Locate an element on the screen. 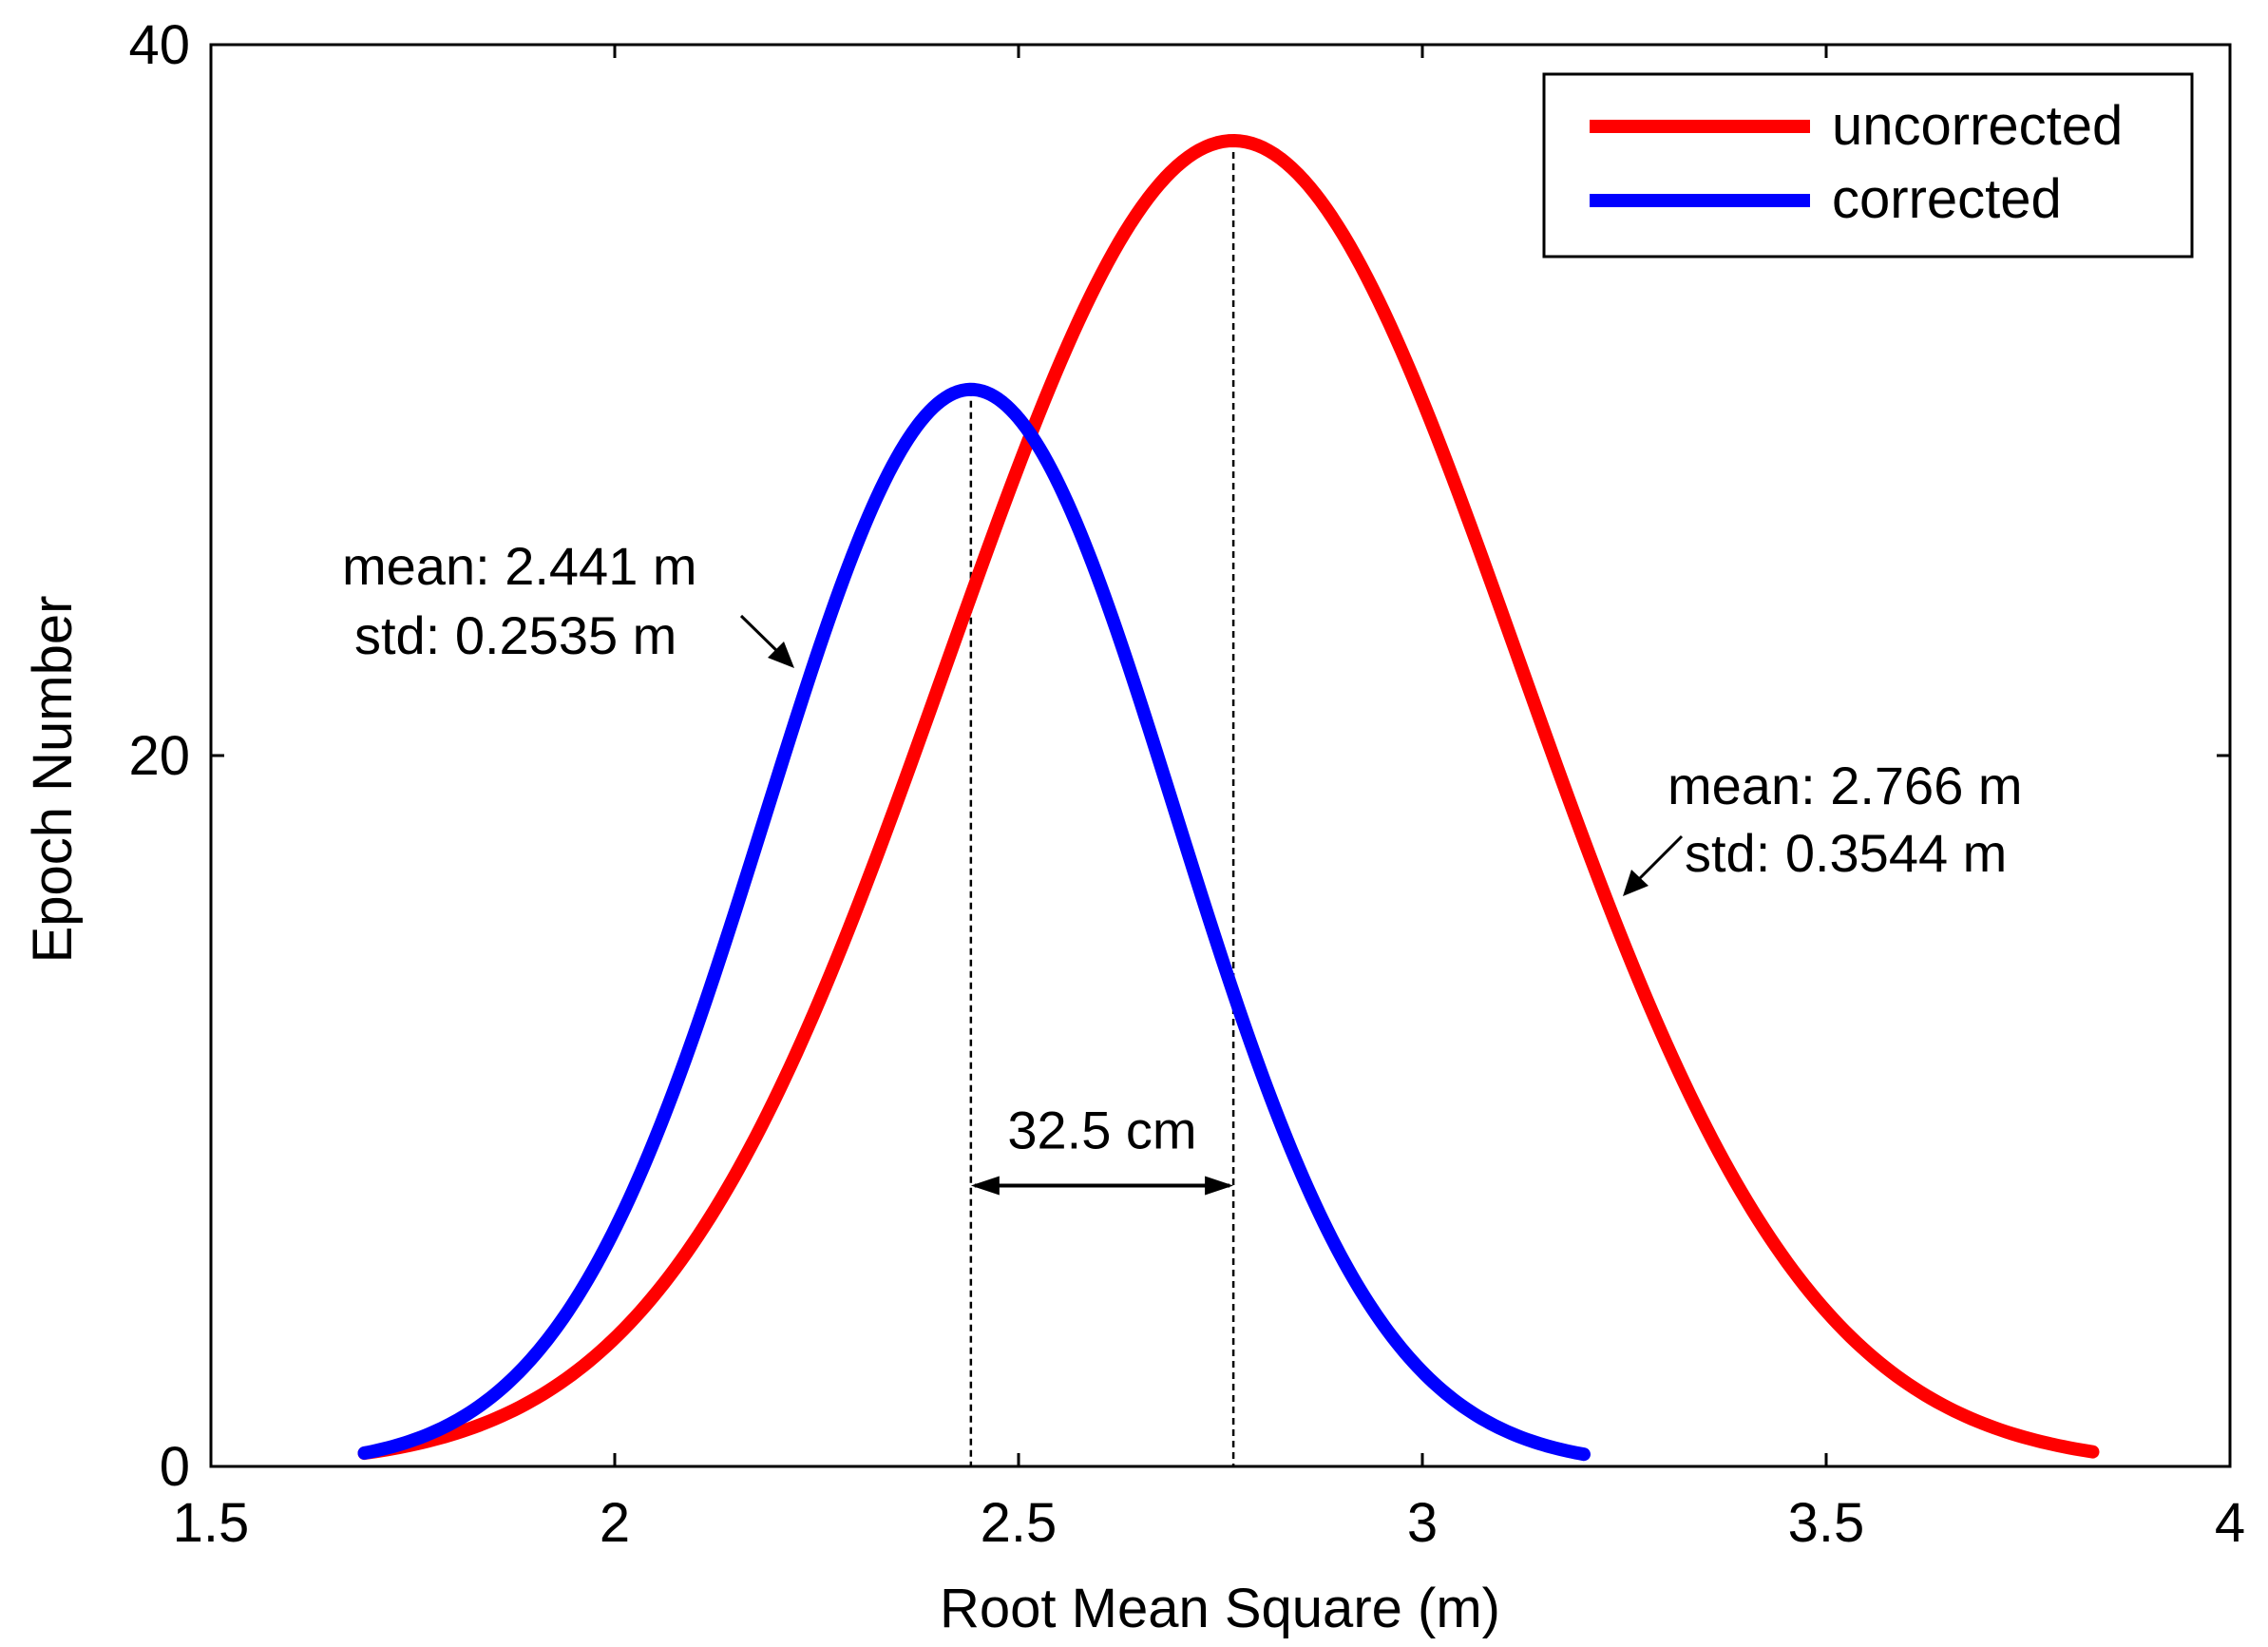 This screenshot has height=1647, width=2268. legend-label-uncorrected: uncorrected is located at coordinates (1978, 126).